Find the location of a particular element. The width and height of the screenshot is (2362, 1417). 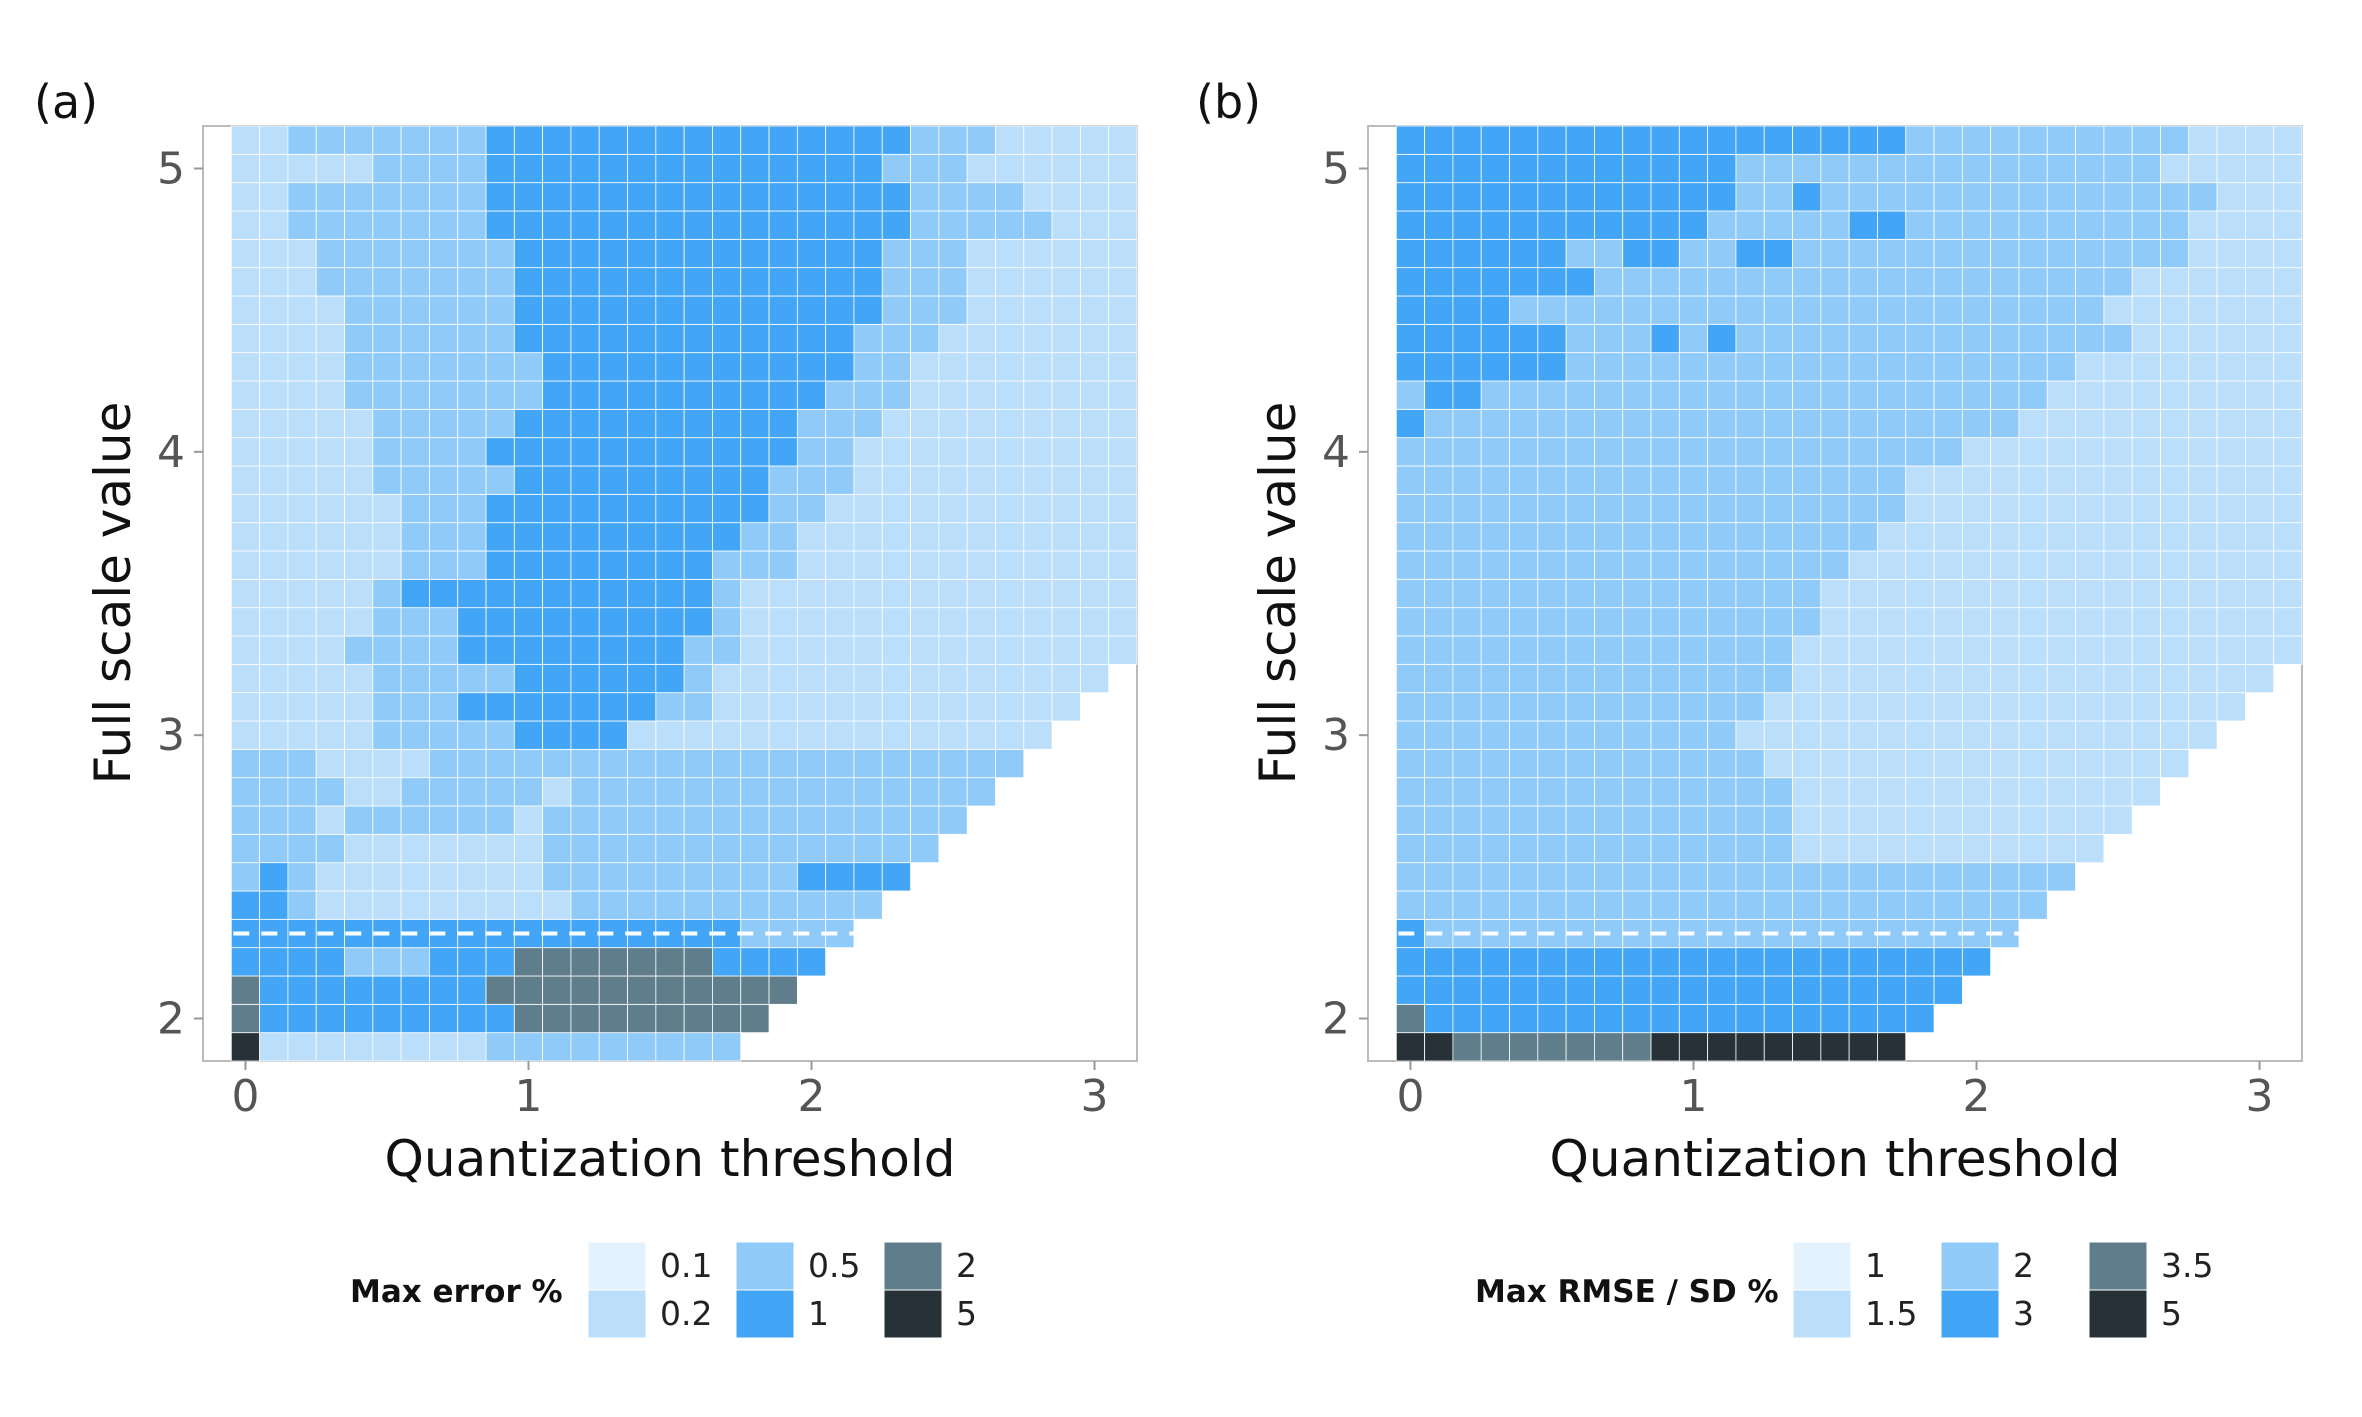

panel-b-legend-title: Max RMSE / SD % is located at coordinates (1627, 1292).